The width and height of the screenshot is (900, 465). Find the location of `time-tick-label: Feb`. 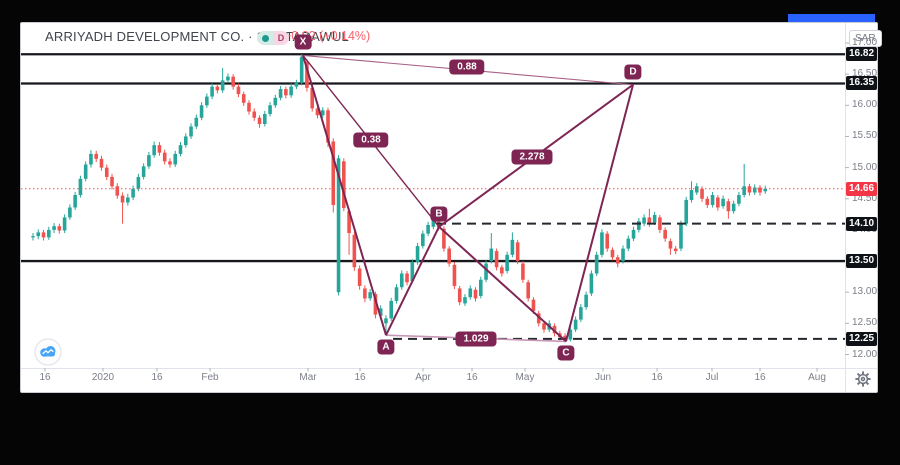

time-tick-label: Feb is located at coordinates (210, 377).